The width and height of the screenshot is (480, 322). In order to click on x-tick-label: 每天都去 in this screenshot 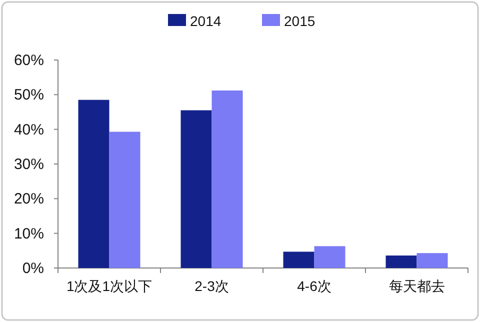, I will do `click(416, 286)`.